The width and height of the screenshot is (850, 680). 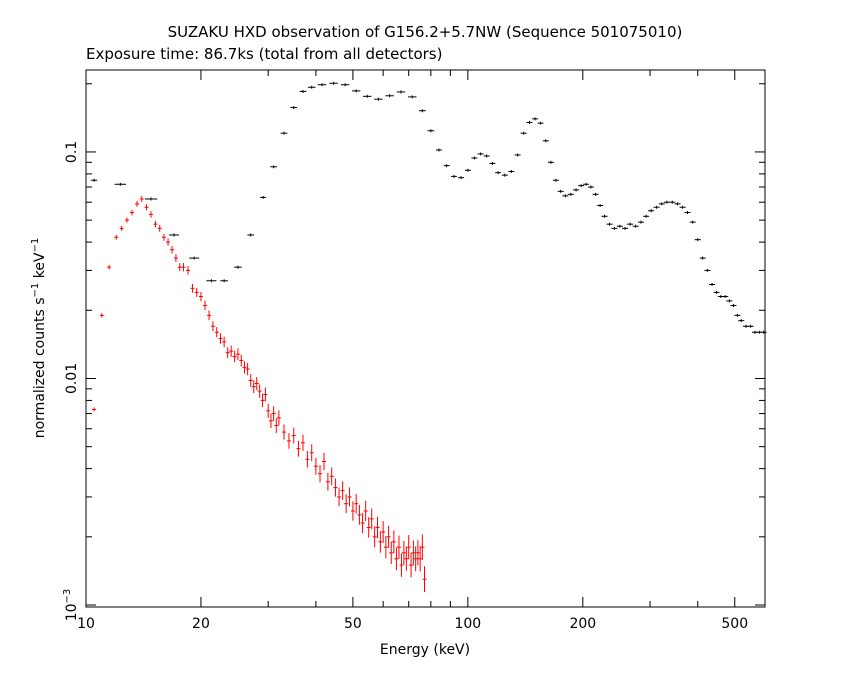 What do you see at coordinates (72, 152) in the screenshot?
I see `y-tick-label: 0.1` at bounding box center [72, 152].